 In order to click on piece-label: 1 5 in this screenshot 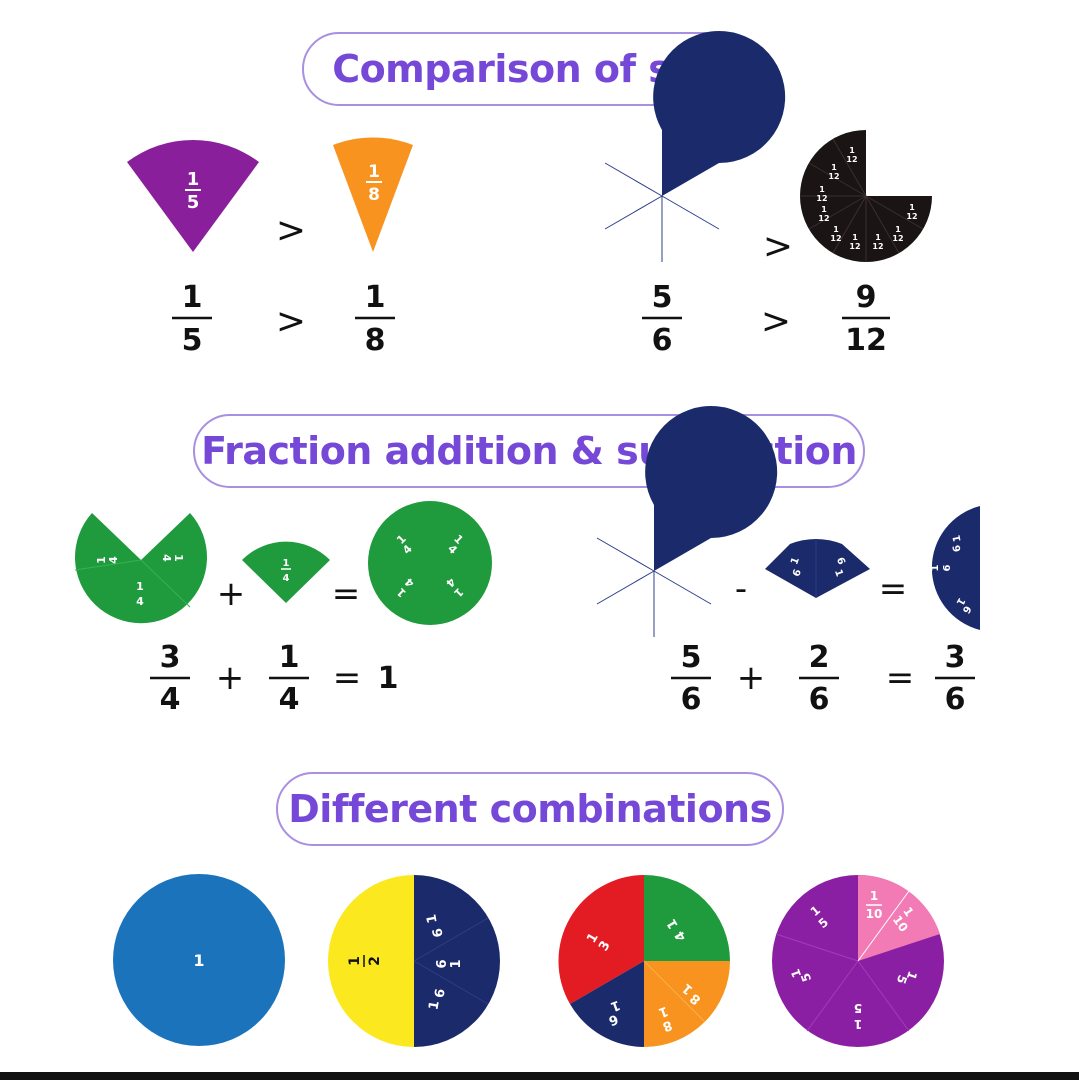, I will do `click(193, 191)`.